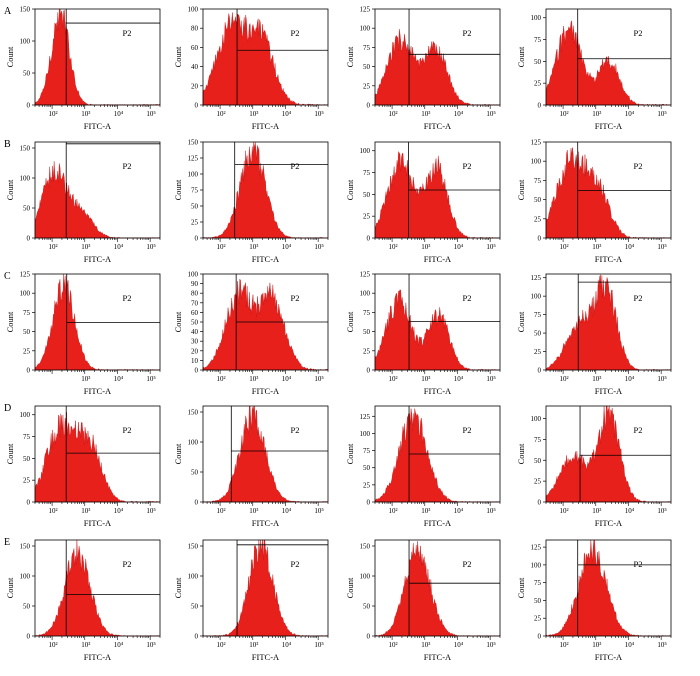  I want to click on panel-c3-xtick-label-2: 10⁴, so click(459, 379).